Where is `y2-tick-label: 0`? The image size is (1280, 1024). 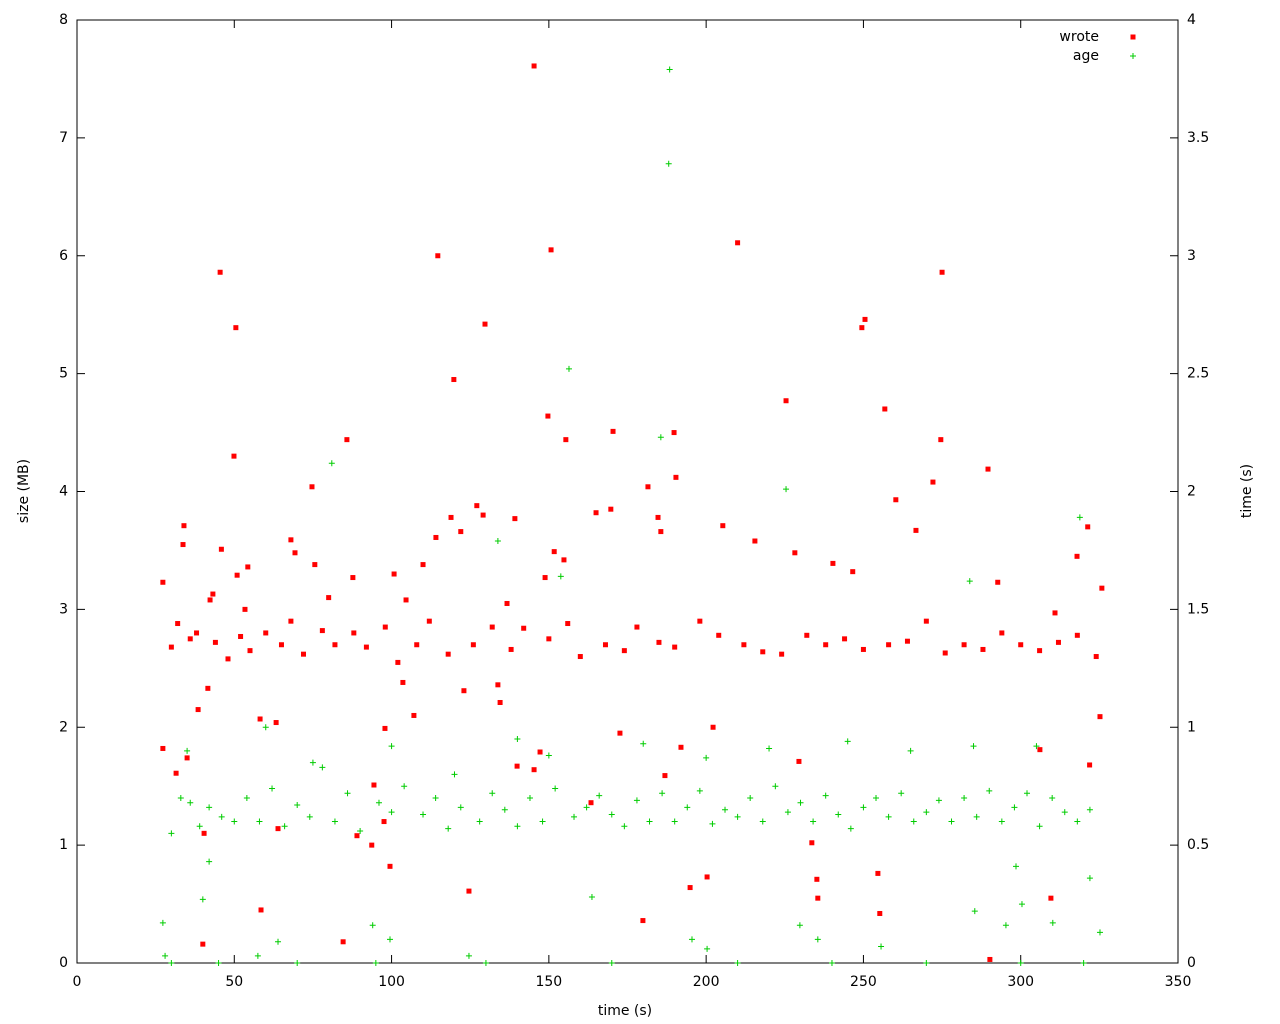
y2-tick-label: 0 is located at coordinates (1191, 963).